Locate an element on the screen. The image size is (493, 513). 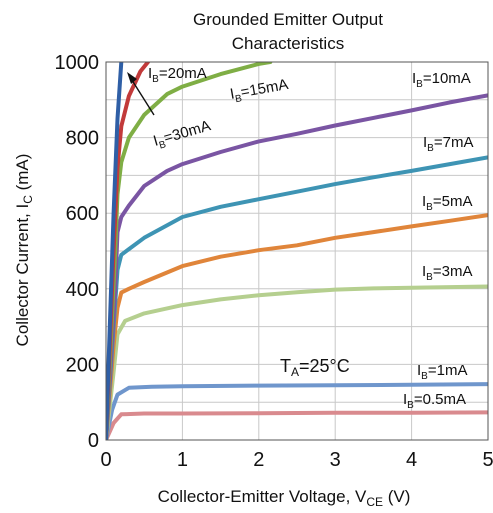
ib-30ma-arrow is located at coordinates (142, 96).